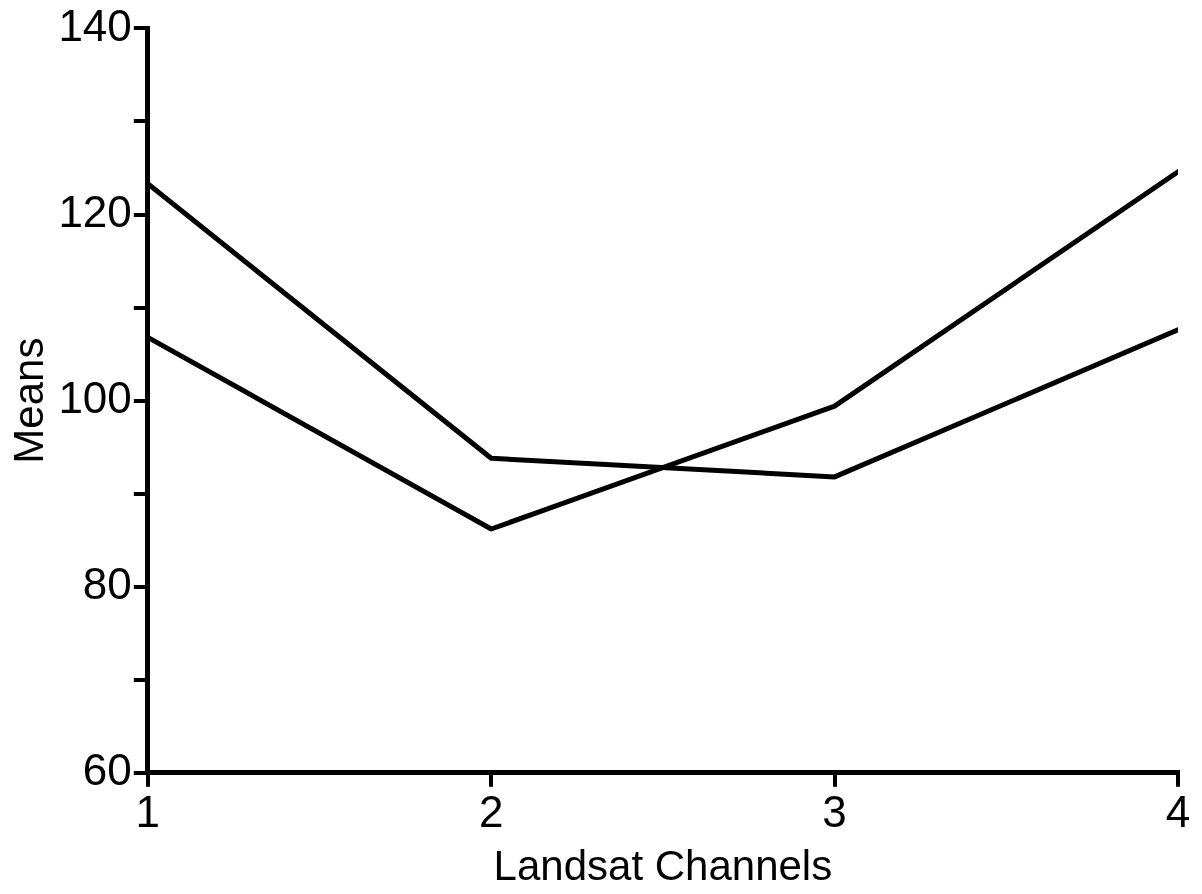  Describe the element at coordinates (95, 397) in the screenshot. I see `y-tick-label: 100` at that location.